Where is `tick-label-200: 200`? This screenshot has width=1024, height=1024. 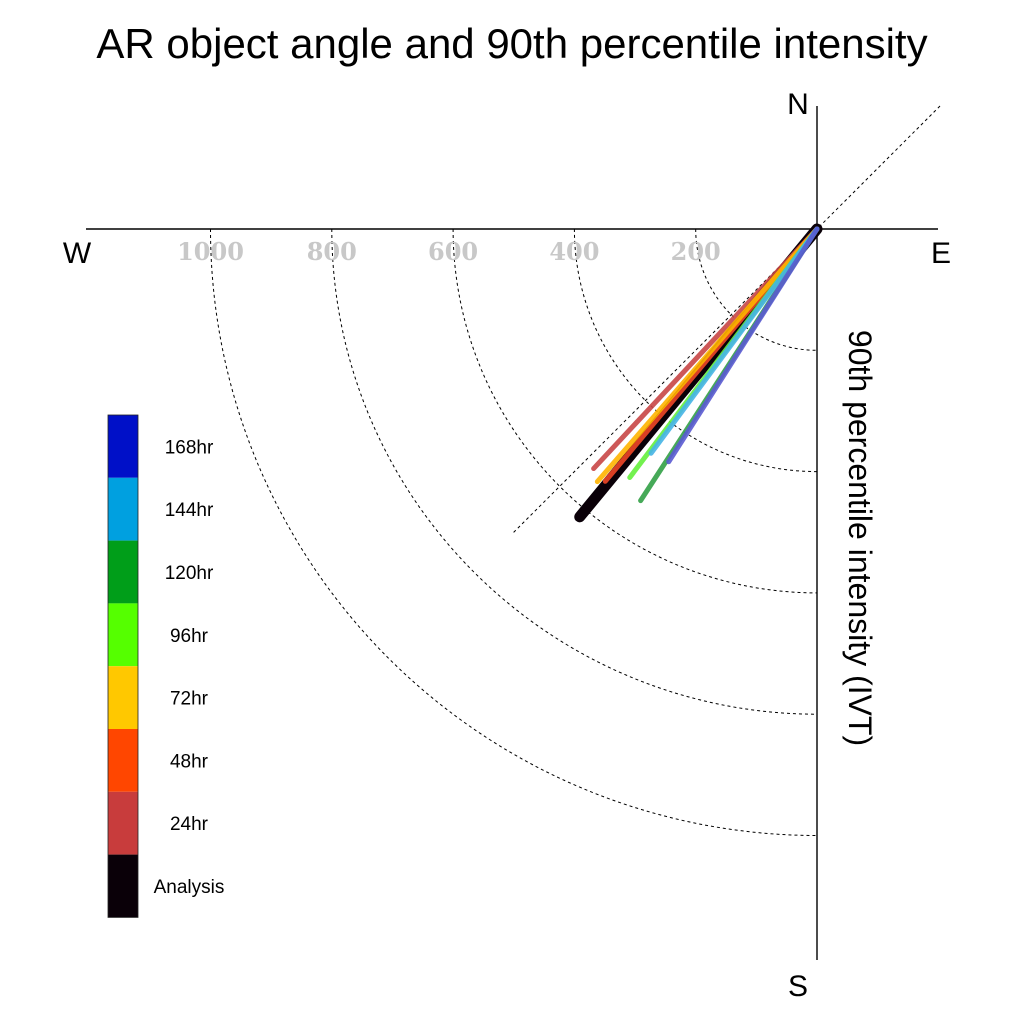
tick-label-200: 200 is located at coordinates (696, 251).